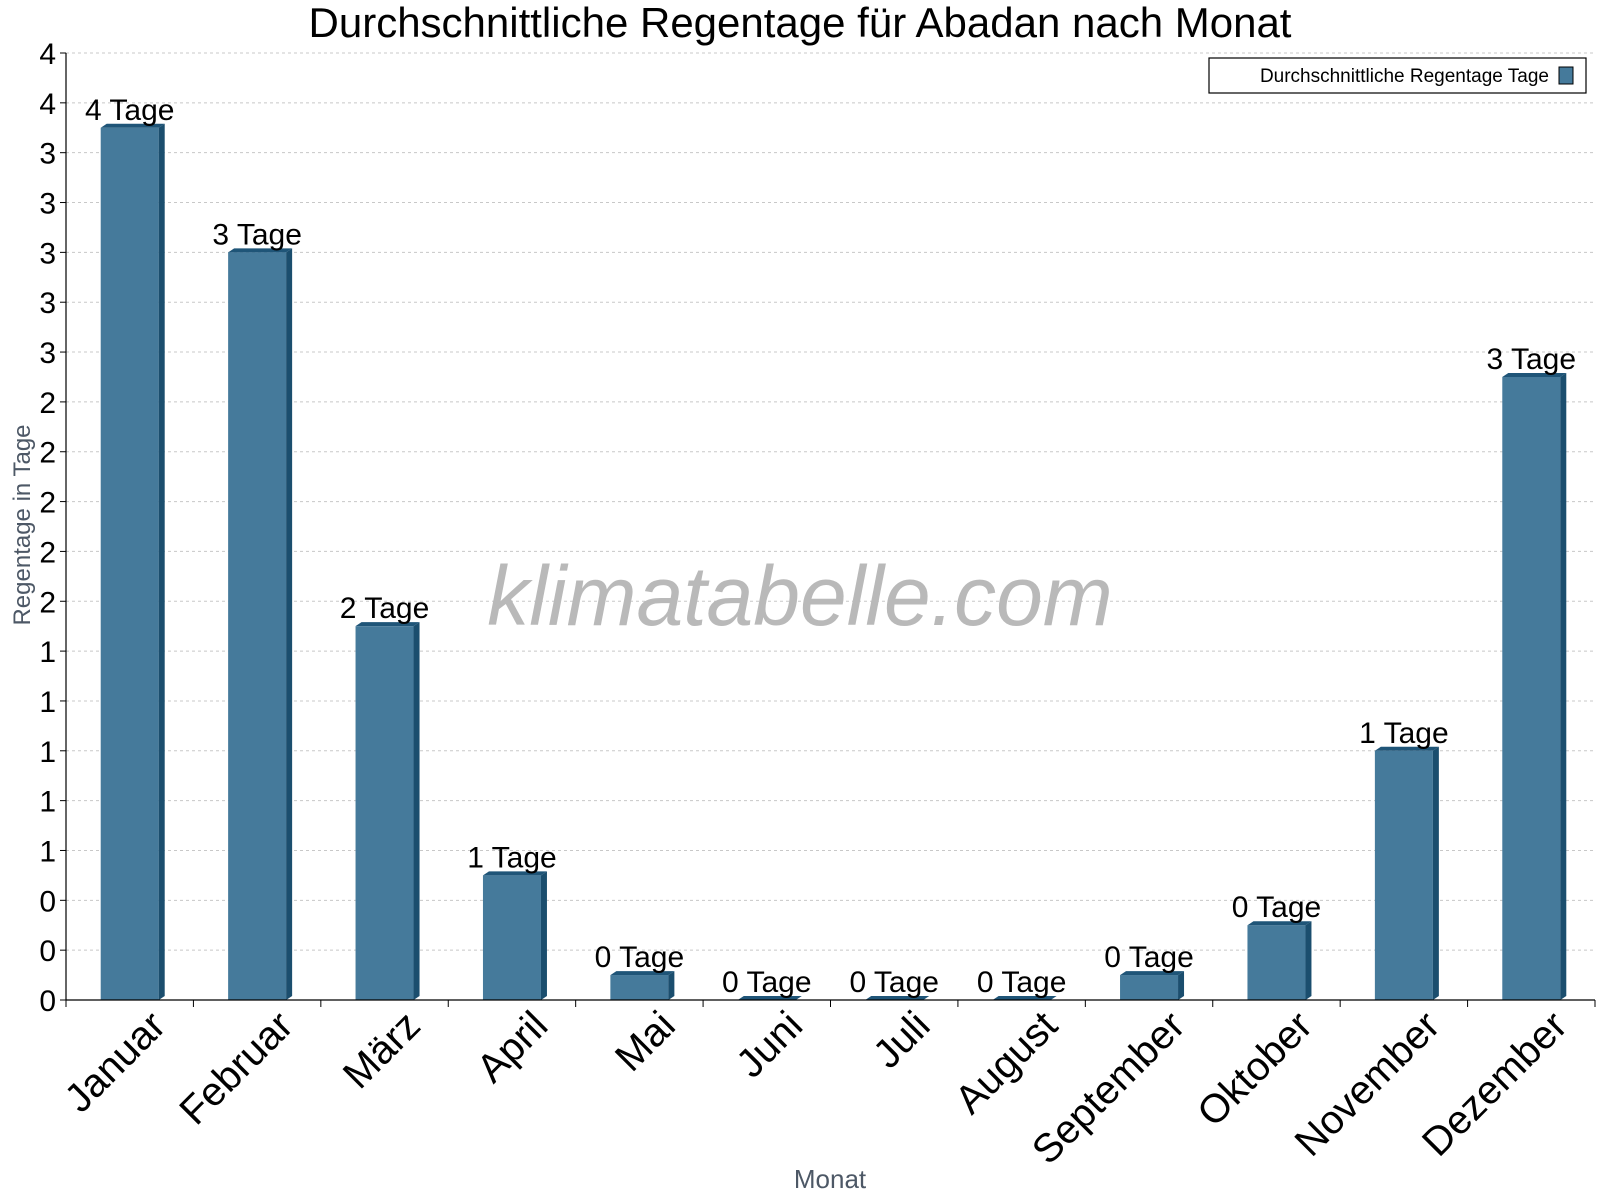 The height and width of the screenshot is (1200, 1600). What do you see at coordinates (830, 1179) in the screenshot?
I see `x-axis-title: Monat` at bounding box center [830, 1179].